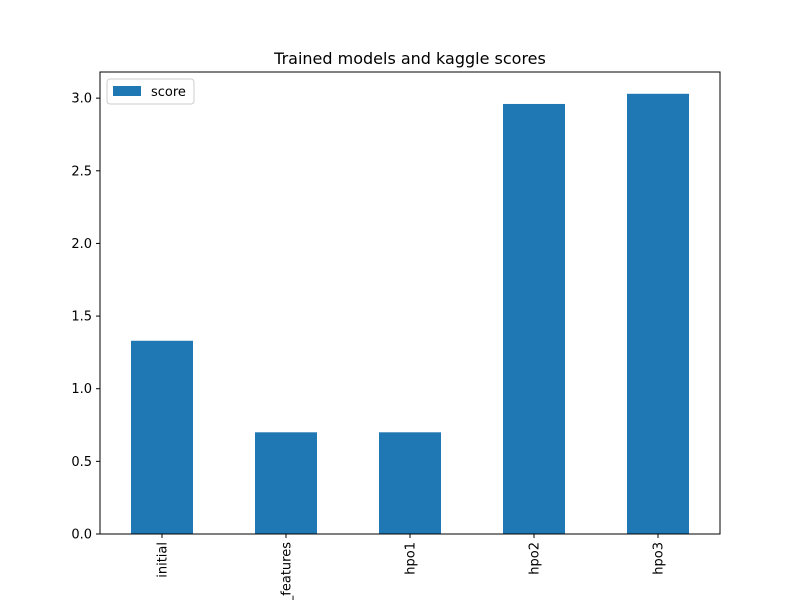 Image resolution: width=800 pixels, height=600 pixels. I want to click on y-tick-label: 0.5, so click(81, 462).